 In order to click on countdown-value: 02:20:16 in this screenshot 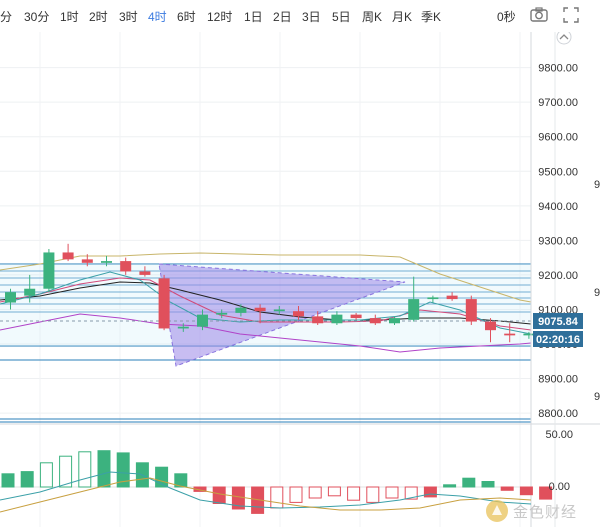, I will do `click(558, 340)`.